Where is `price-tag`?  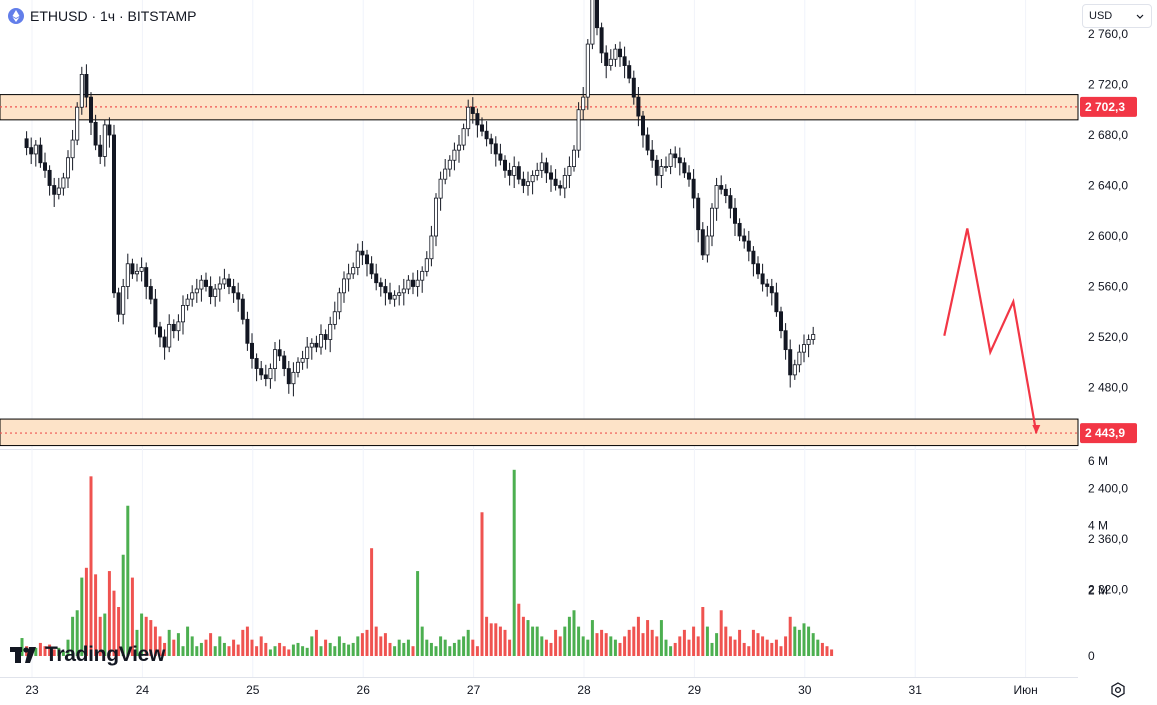
price-tag is located at coordinates (1108, 106).